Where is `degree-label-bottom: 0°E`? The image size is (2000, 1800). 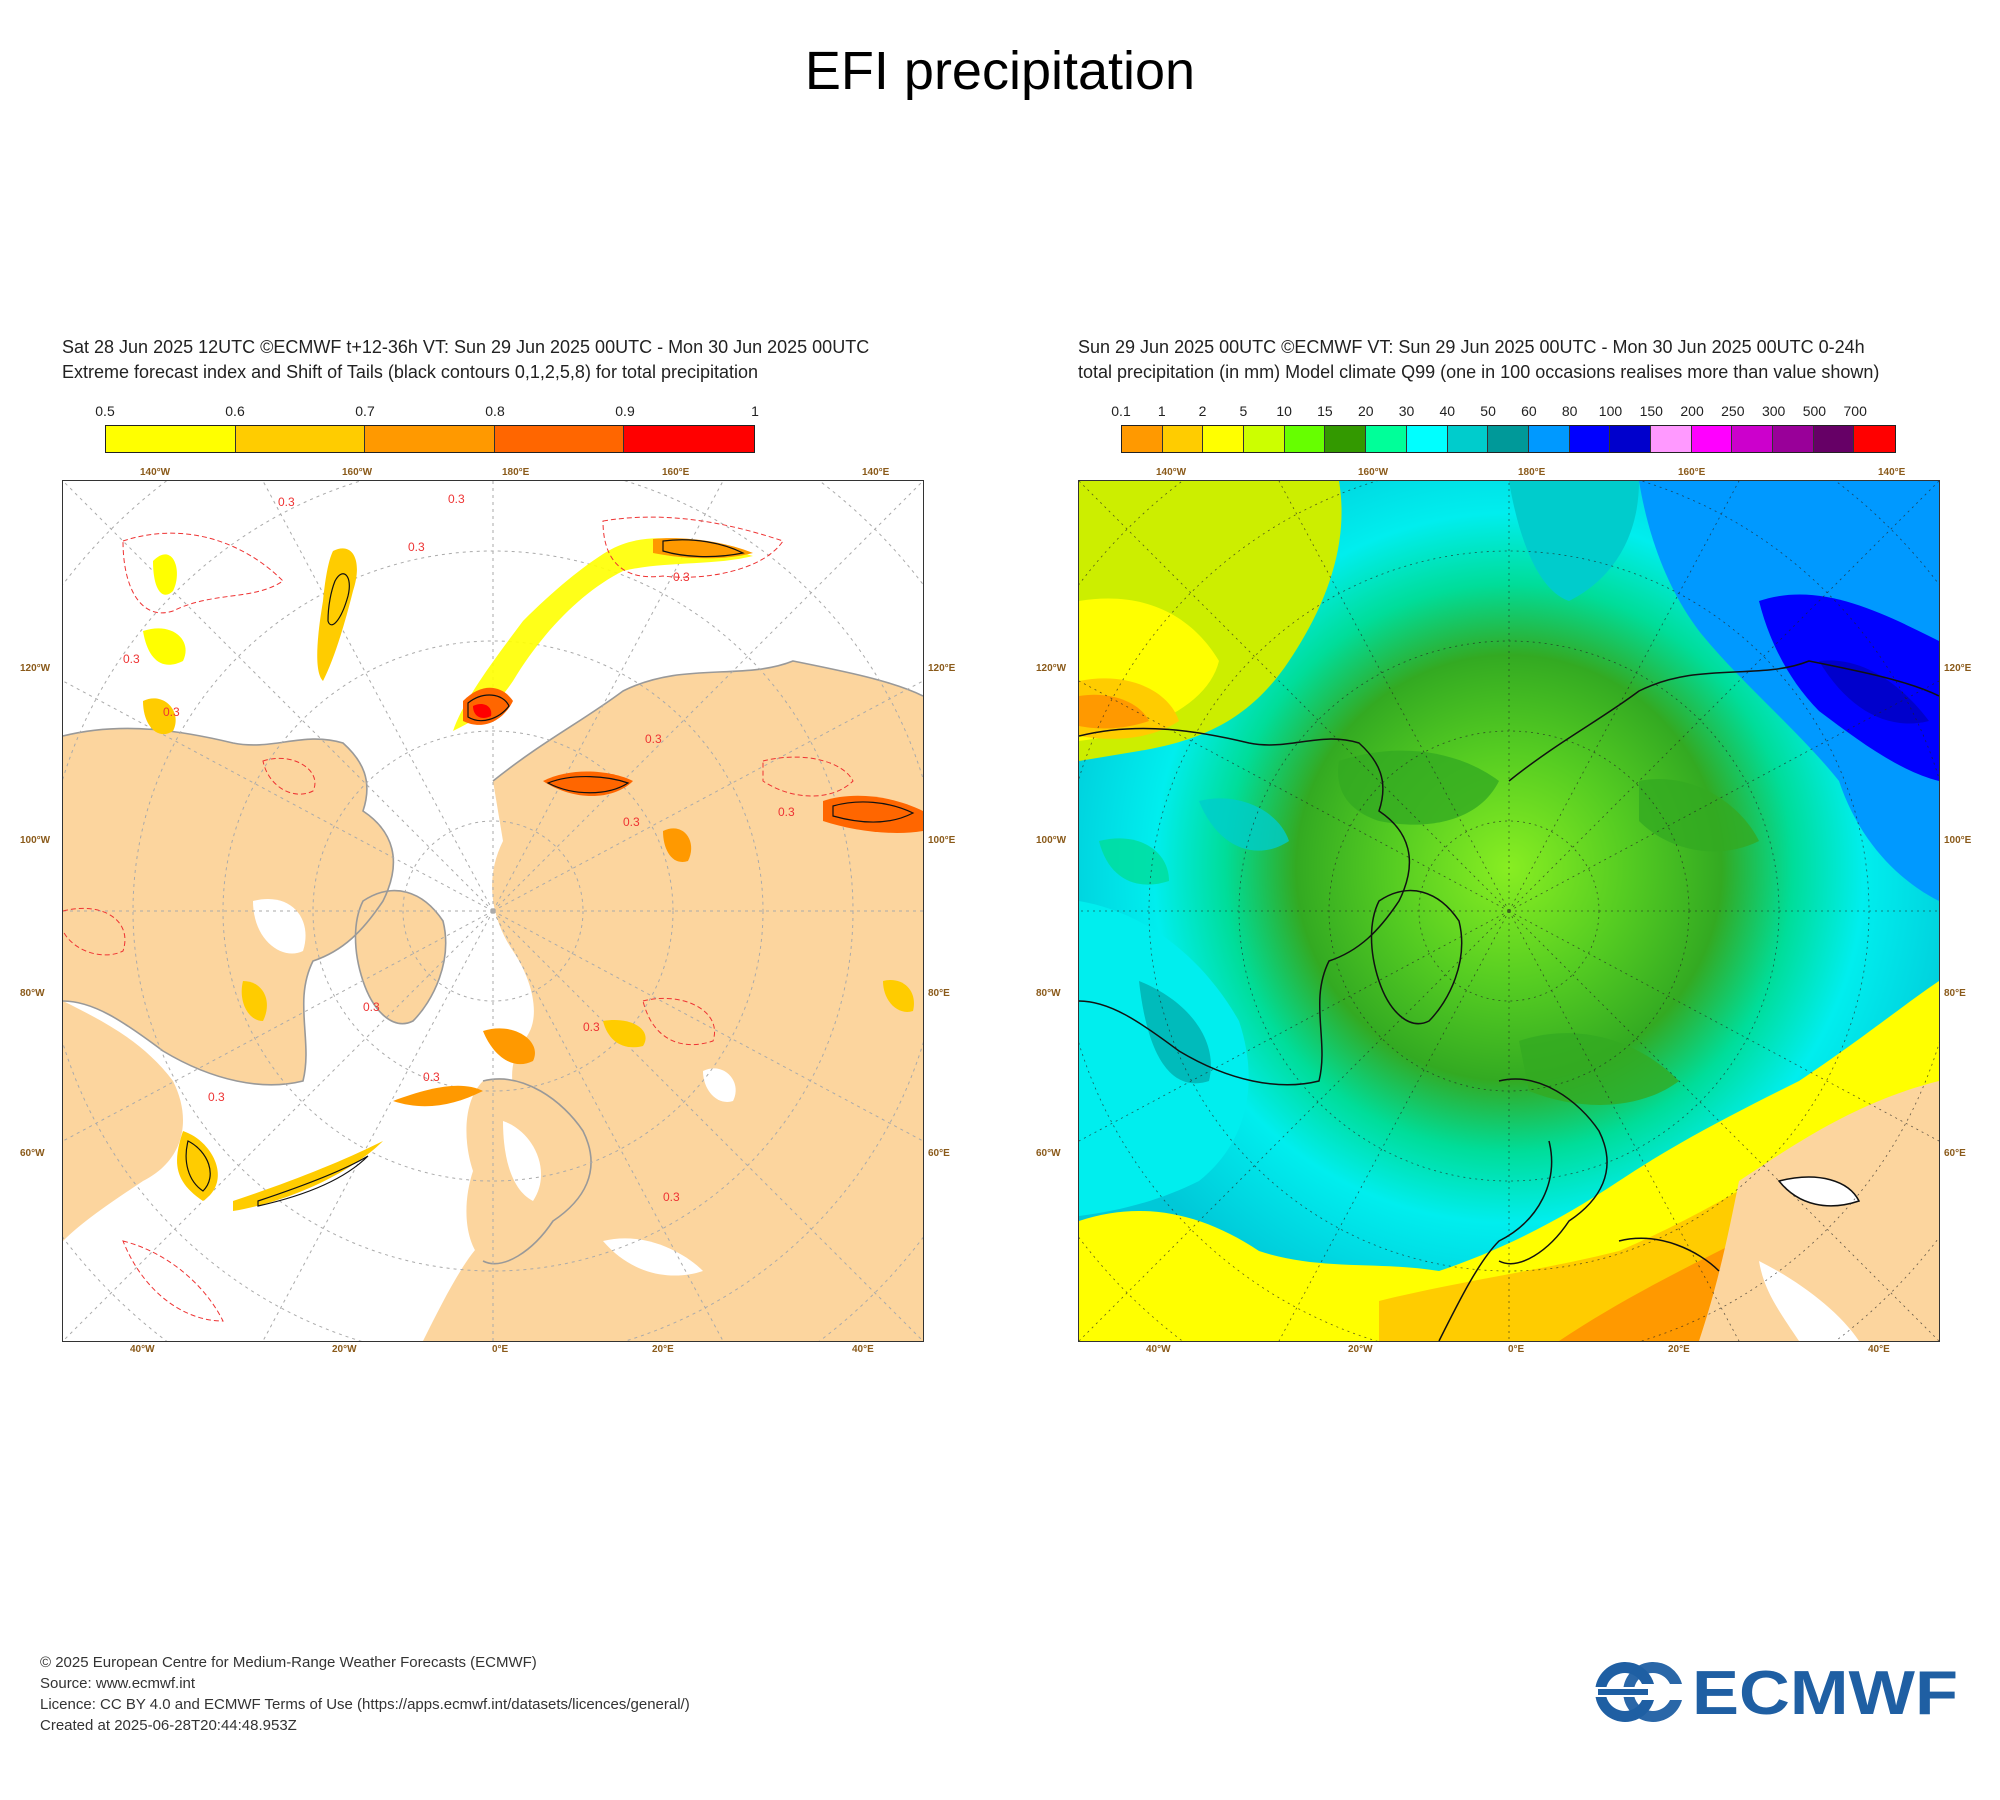
degree-label-bottom: 0°E is located at coordinates (500, 1349).